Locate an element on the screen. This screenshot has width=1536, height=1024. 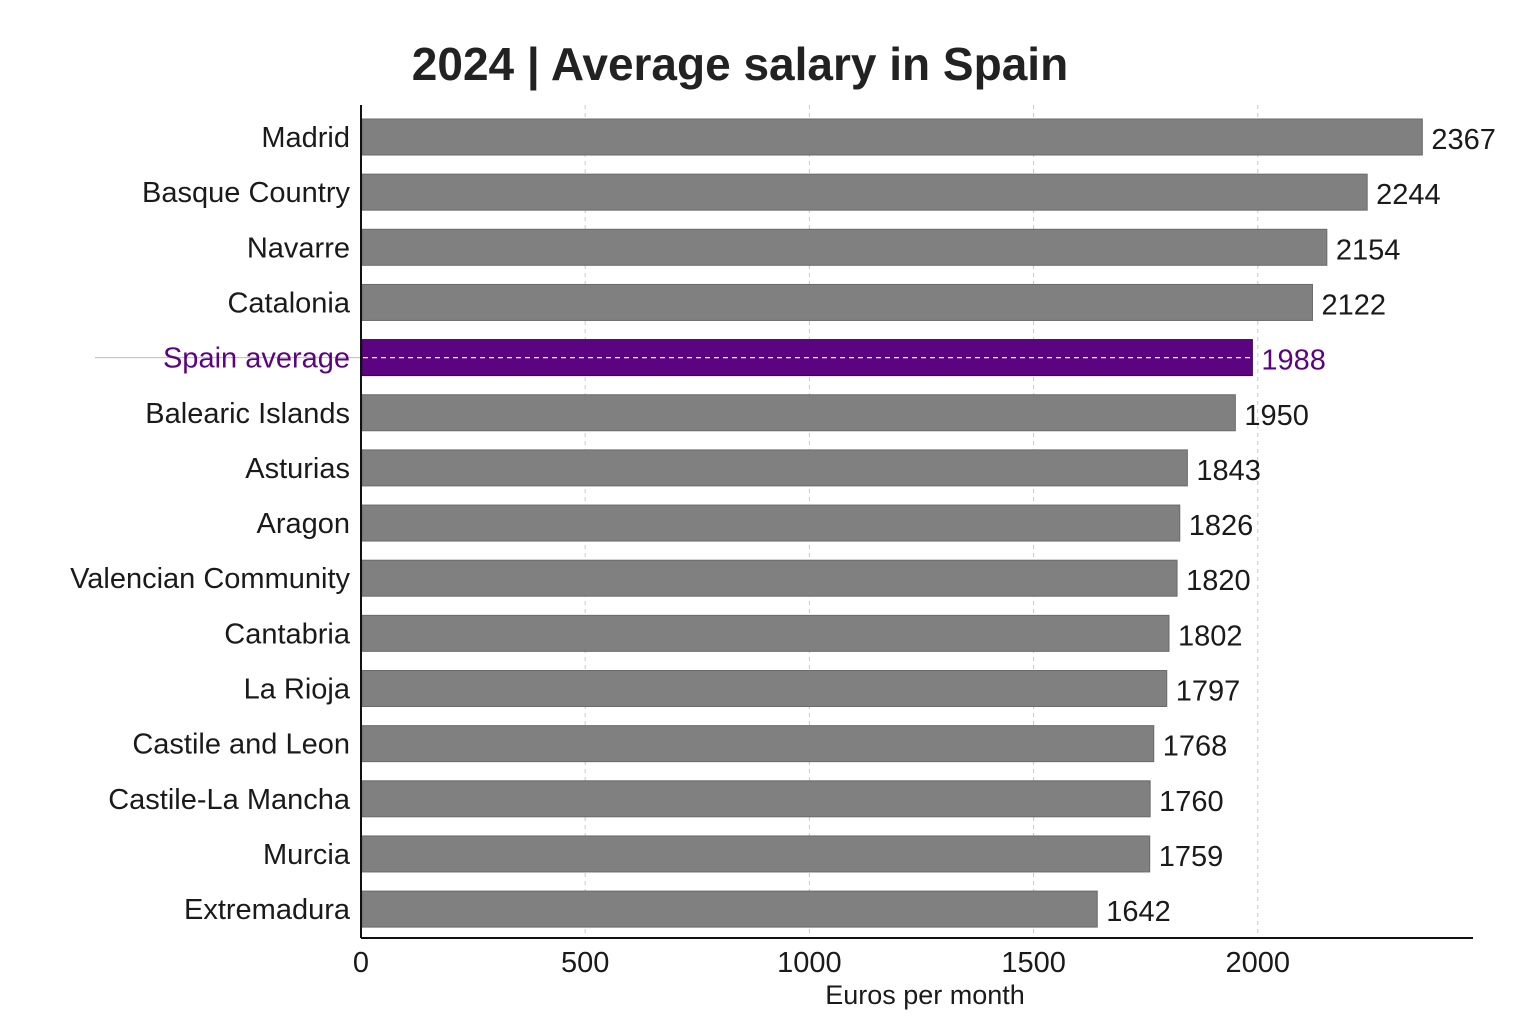
category-label: Spain average is located at coordinates (256, 359).